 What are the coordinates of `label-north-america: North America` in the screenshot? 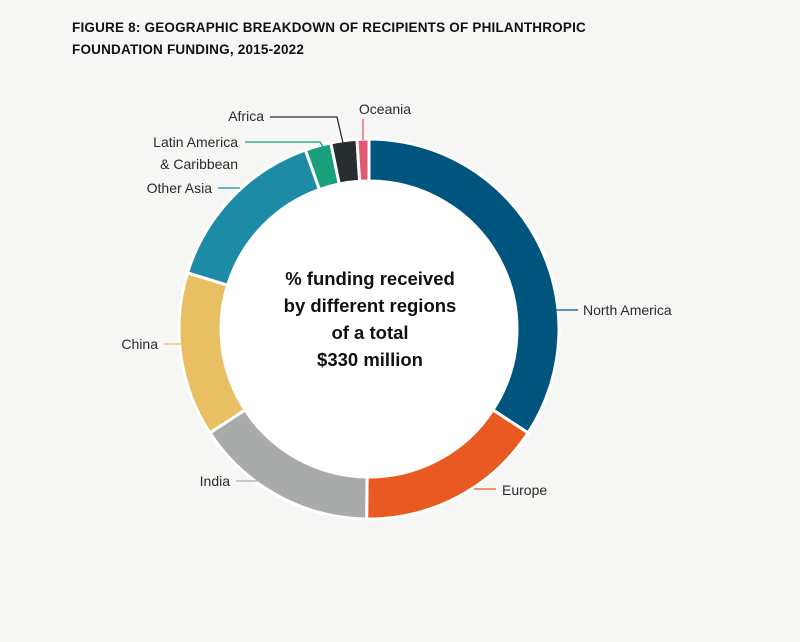 It's located at (627, 310).